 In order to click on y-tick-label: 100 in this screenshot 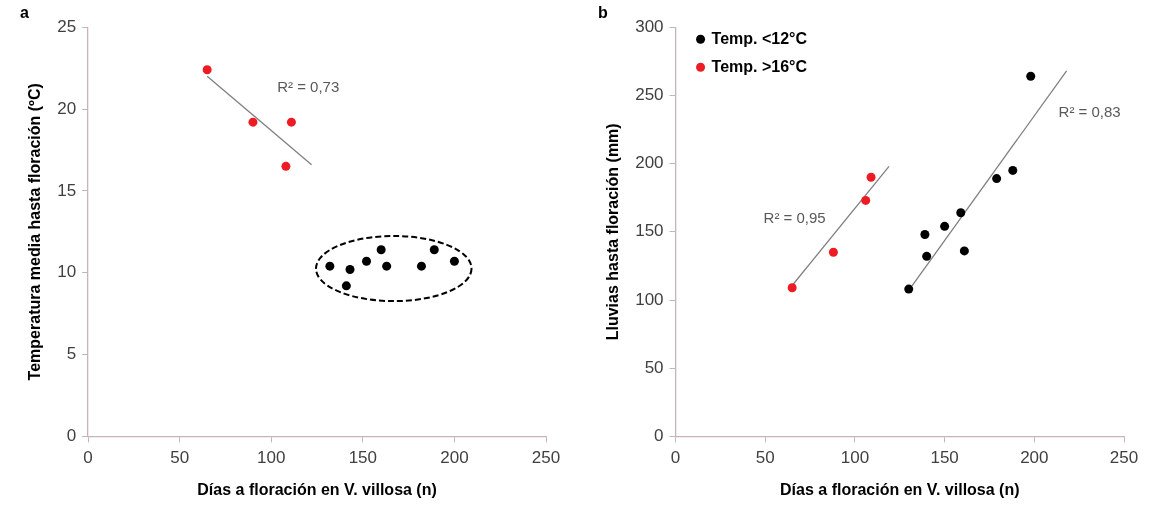, I will do `click(649, 299)`.